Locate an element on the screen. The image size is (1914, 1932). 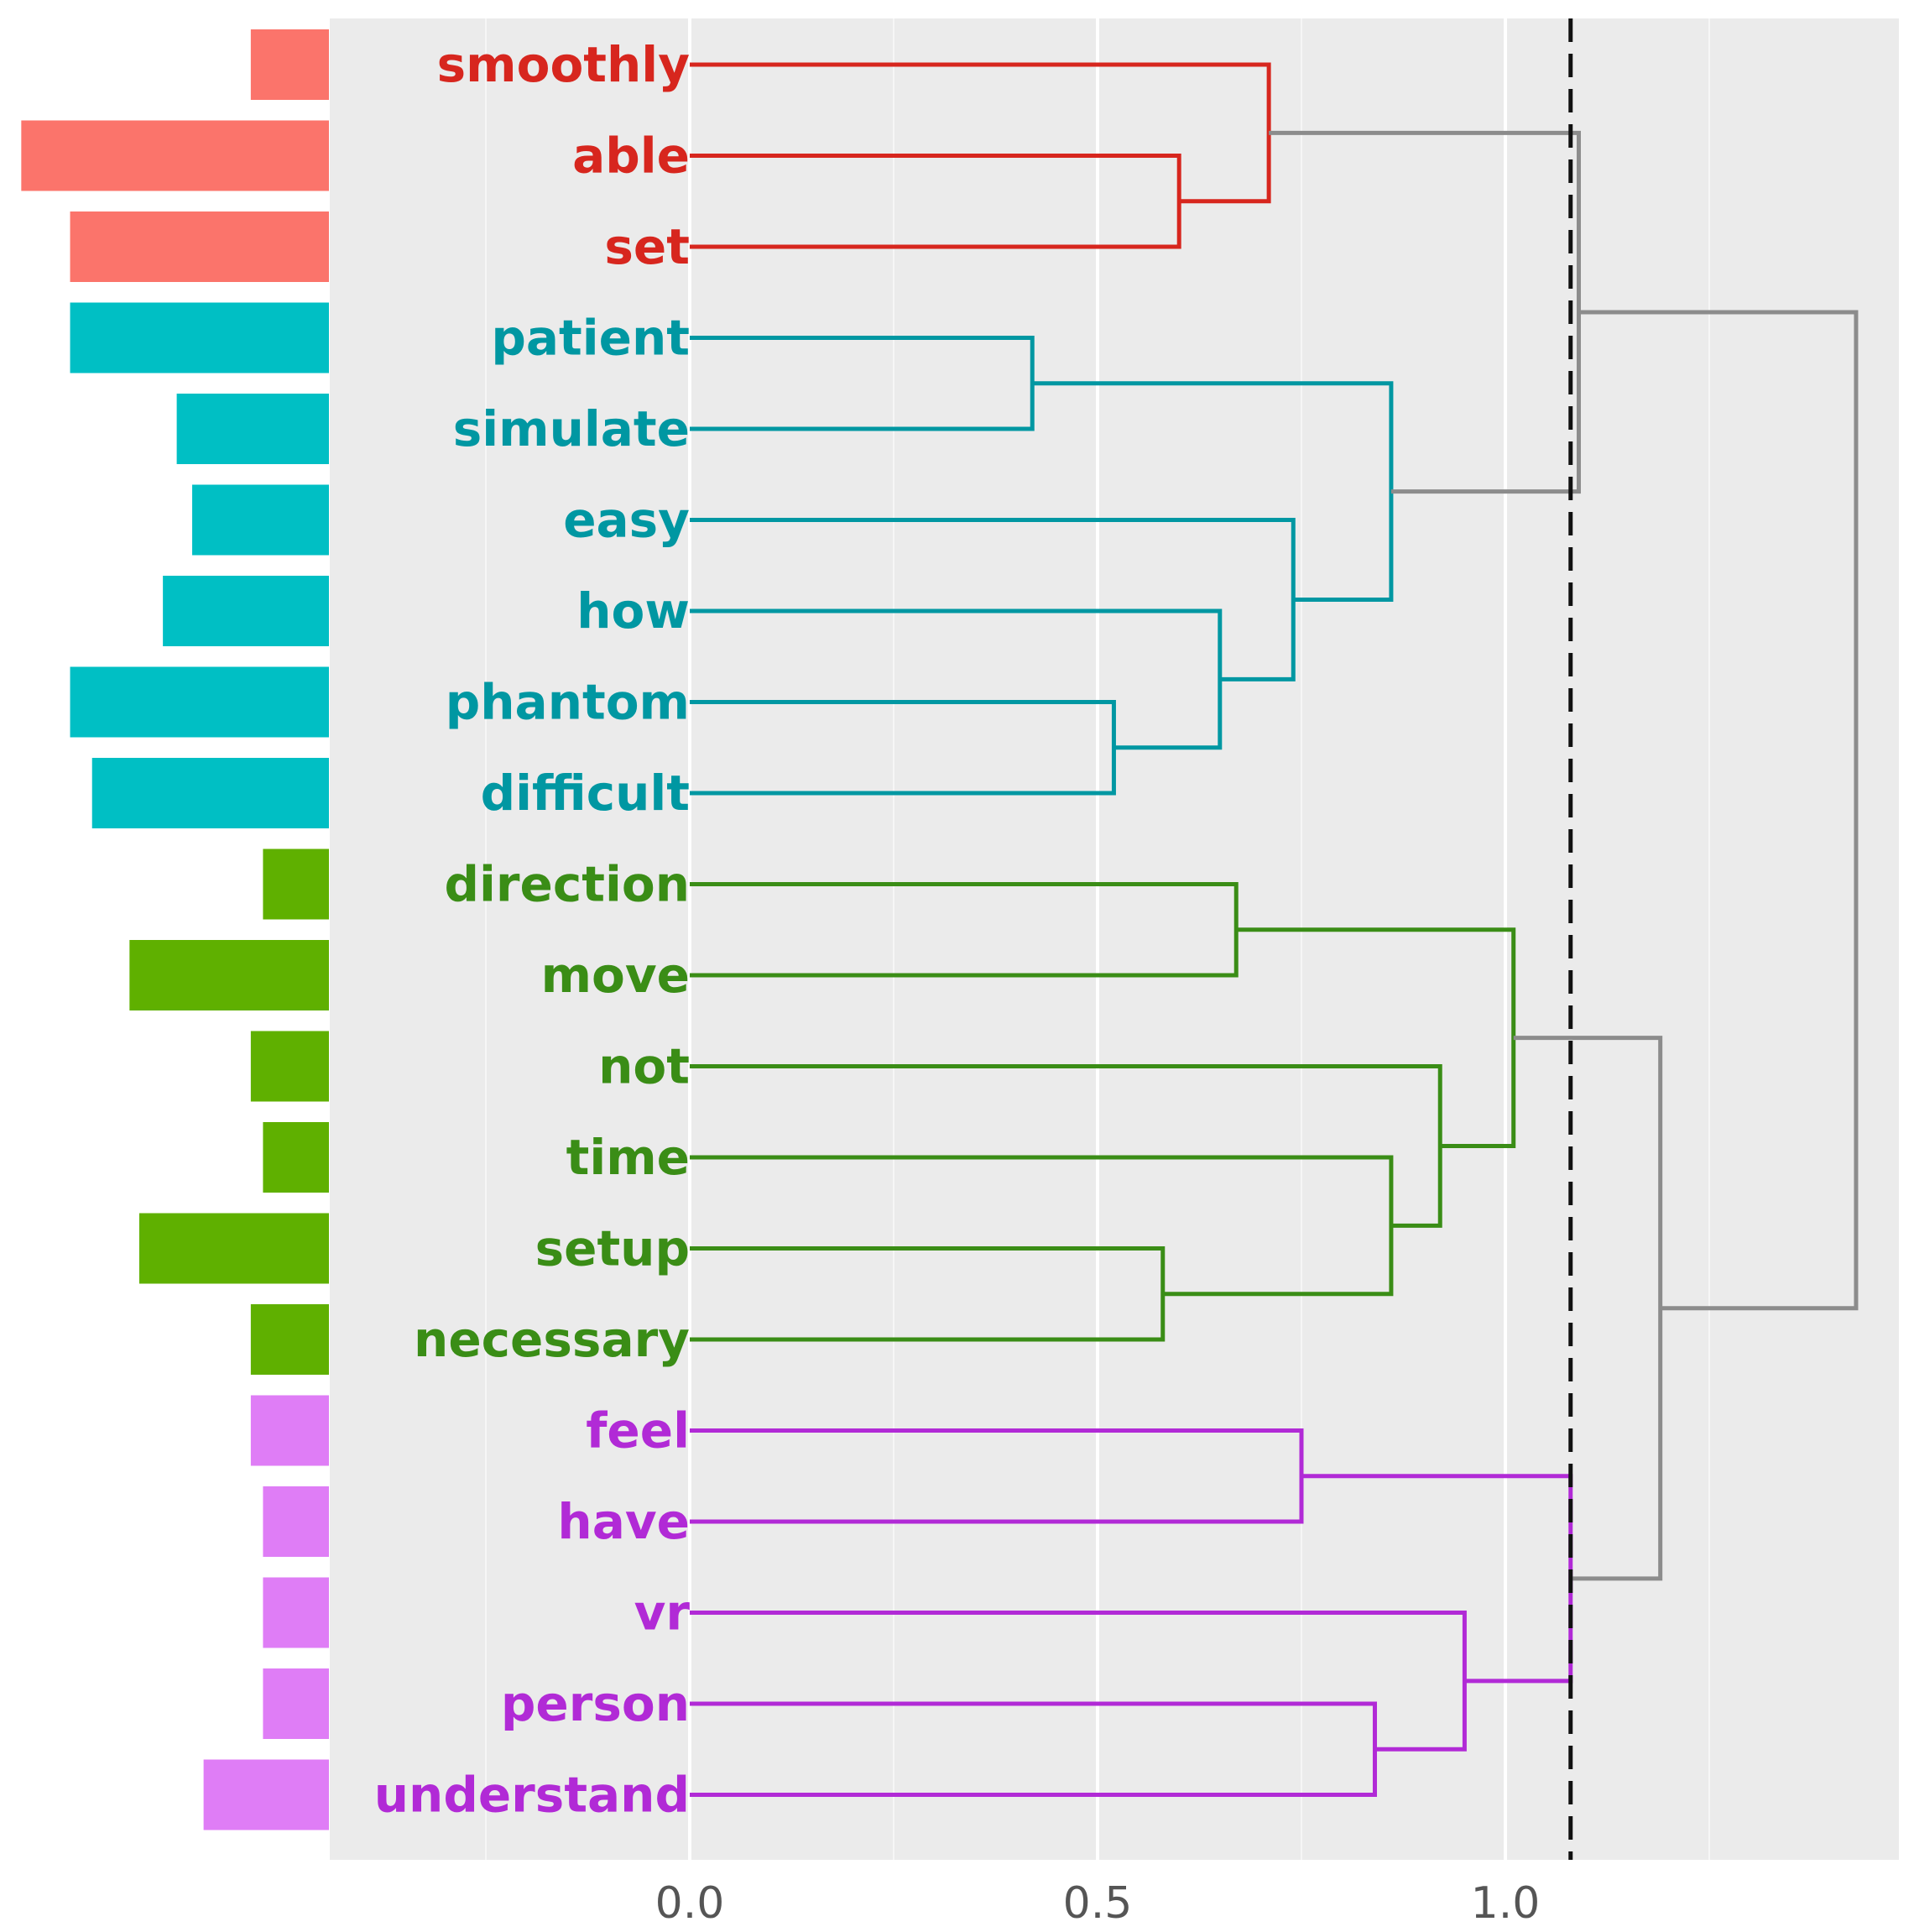
bar-easy is located at coordinates (260, 520).